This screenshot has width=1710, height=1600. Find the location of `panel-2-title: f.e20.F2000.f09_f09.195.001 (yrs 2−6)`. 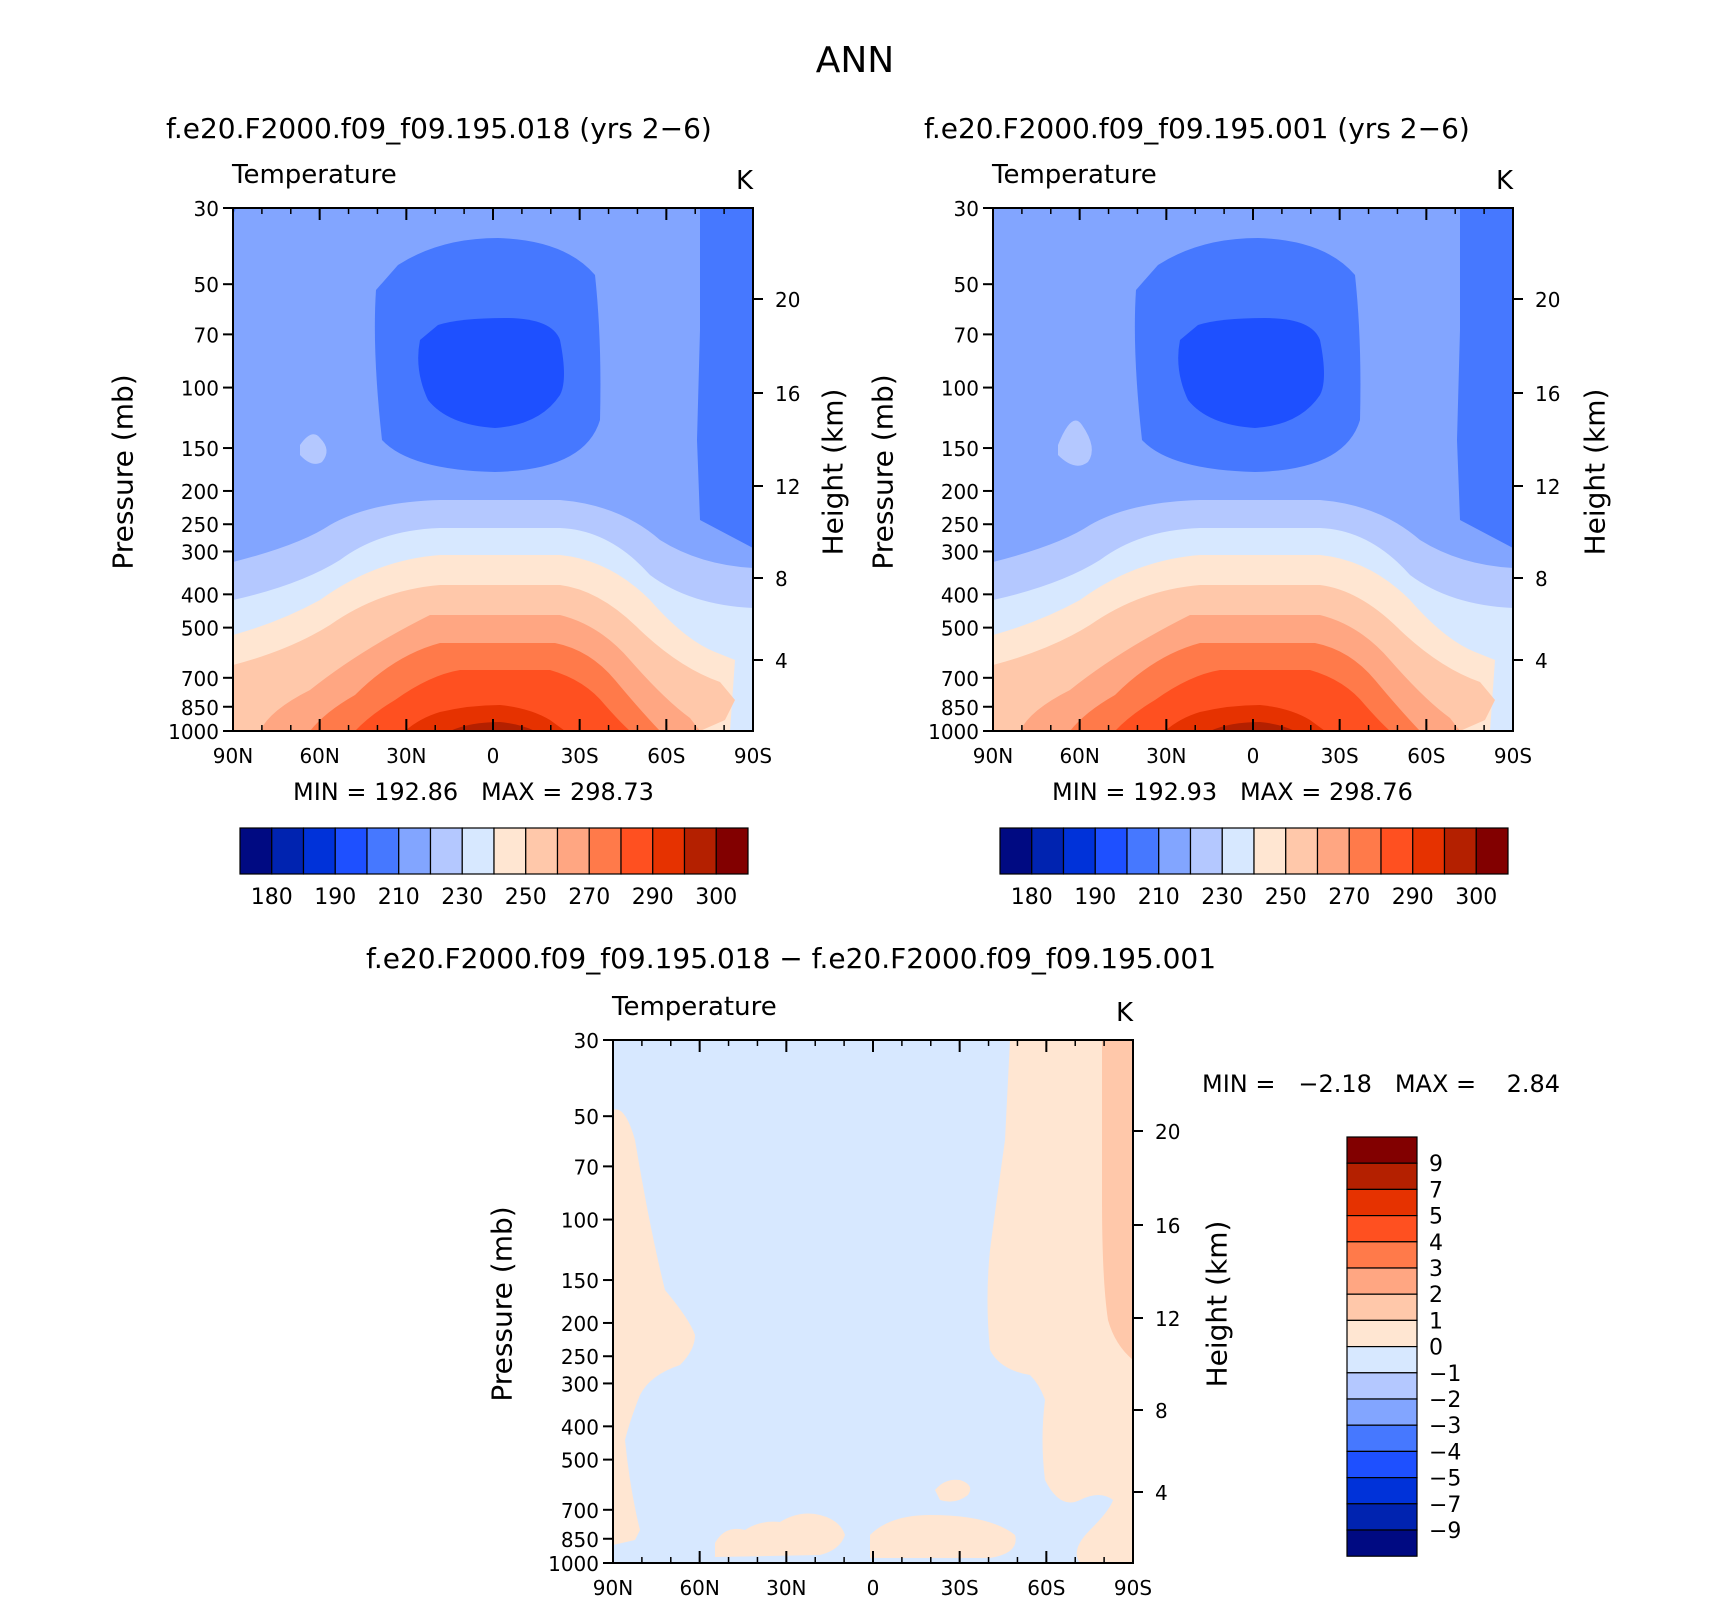

panel-2-title: f.e20.F2000.f09_f09.195.001 (yrs 2−6) is located at coordinates (1197, 128).